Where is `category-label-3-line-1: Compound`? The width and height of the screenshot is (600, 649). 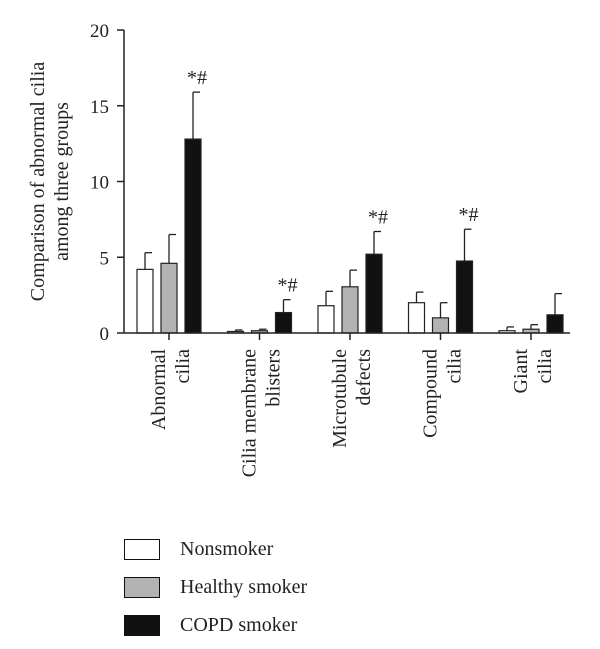 category-label-3-line-1: Compound is located at coordinates (431, 393).